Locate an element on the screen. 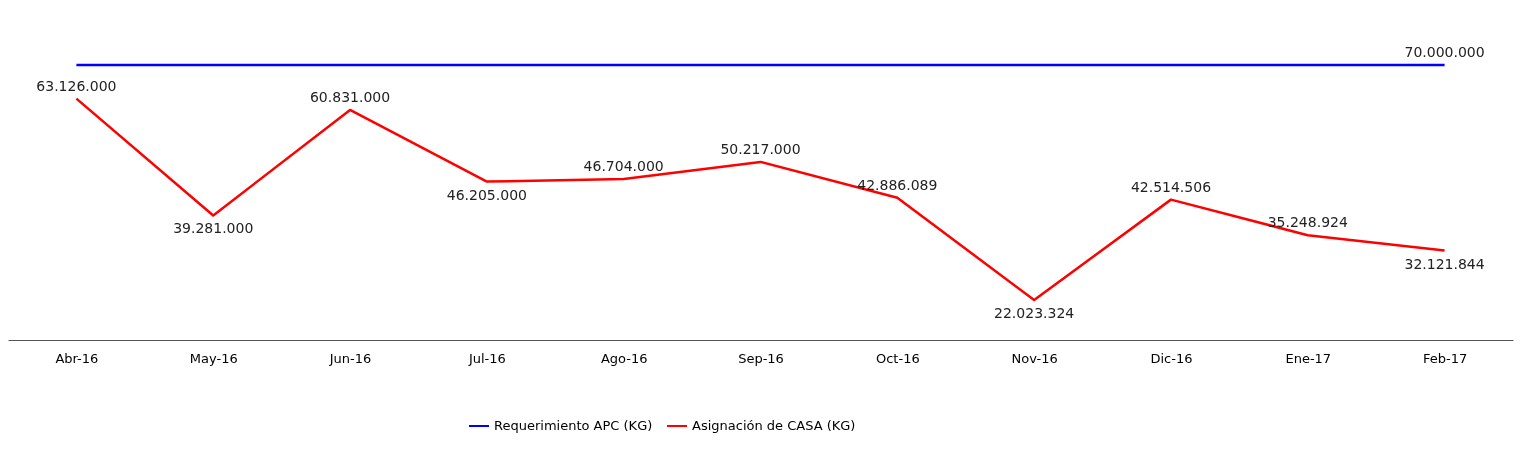 The height and width of the screenshot is (451, 1526). x-tick-label: Oct-16 is located at coordinates (897, 358).